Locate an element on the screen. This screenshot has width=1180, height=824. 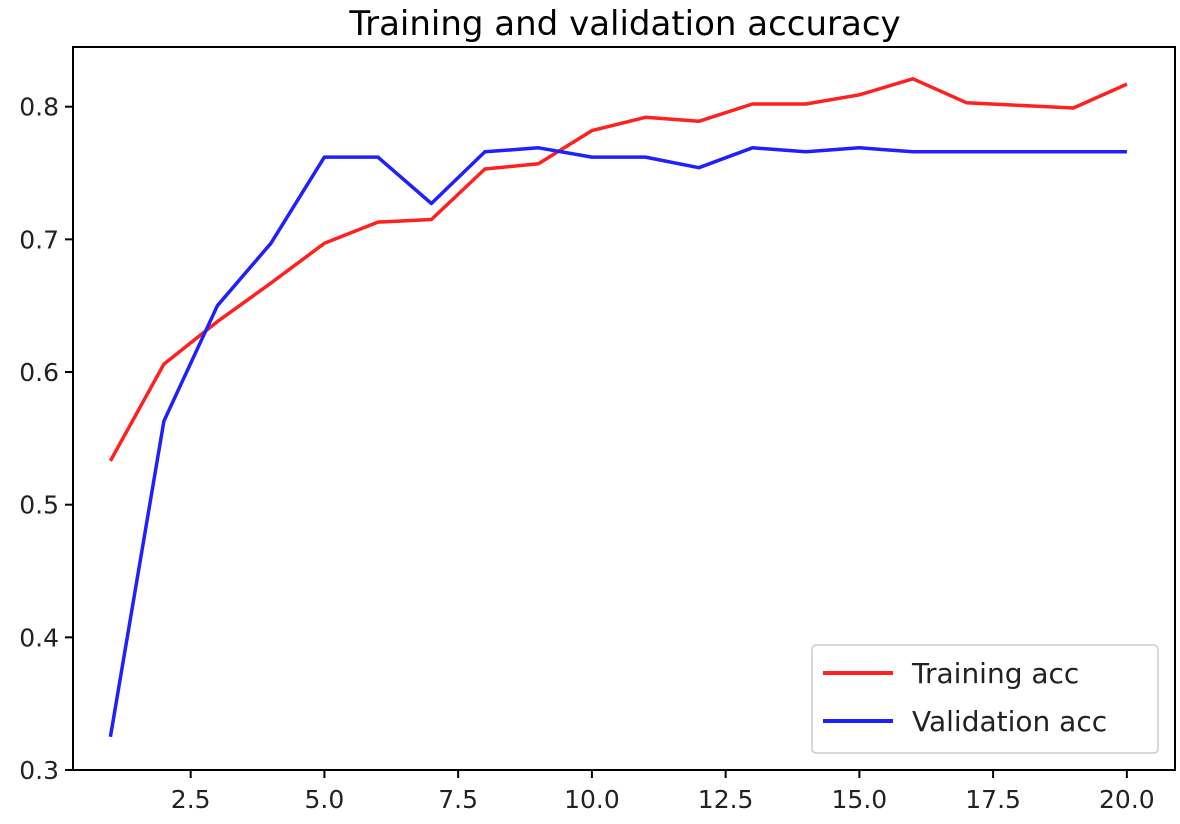
x-tick-label: 2.5 is located at coordinates (191, 799).